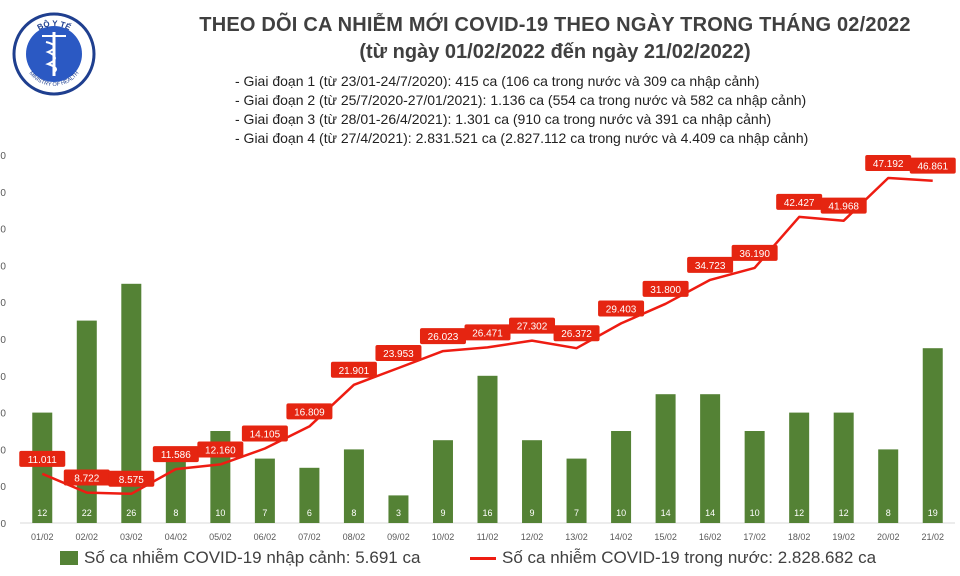 This screenshot has width=960, height=576. I want to click on line-data-label: 47.192, so click(888, 164).